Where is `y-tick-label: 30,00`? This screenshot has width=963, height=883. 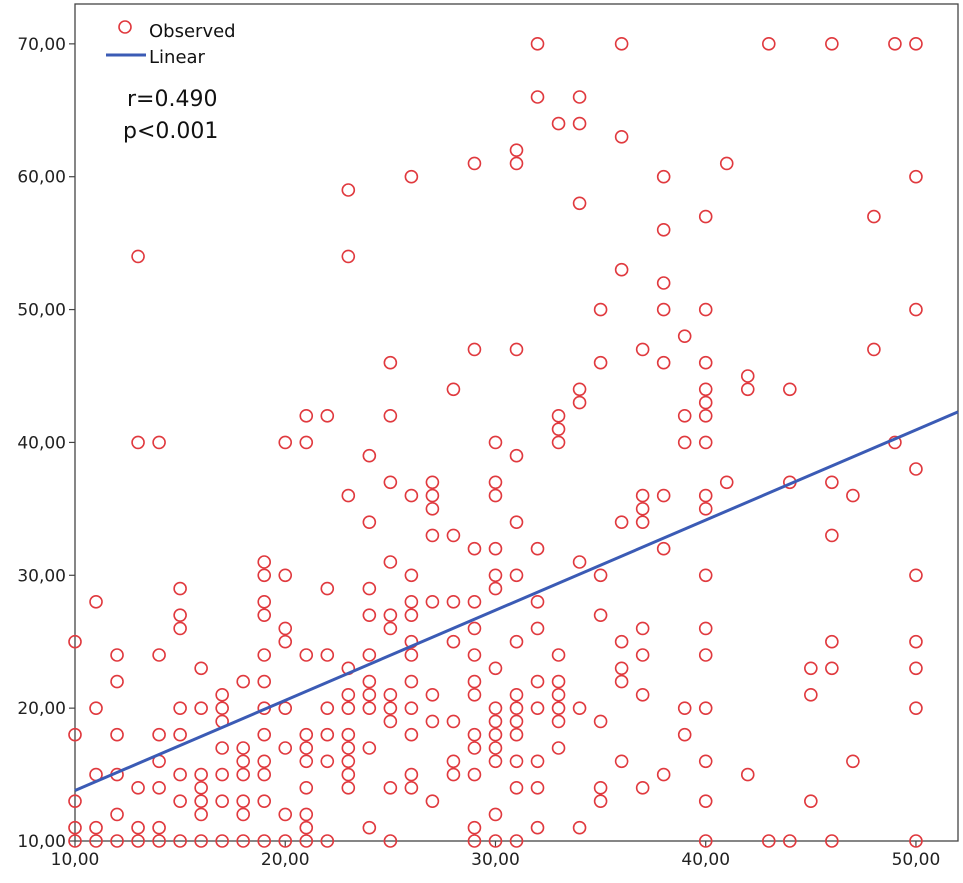 y-tick-label: 30,00 is located at coordinates (41, 576).